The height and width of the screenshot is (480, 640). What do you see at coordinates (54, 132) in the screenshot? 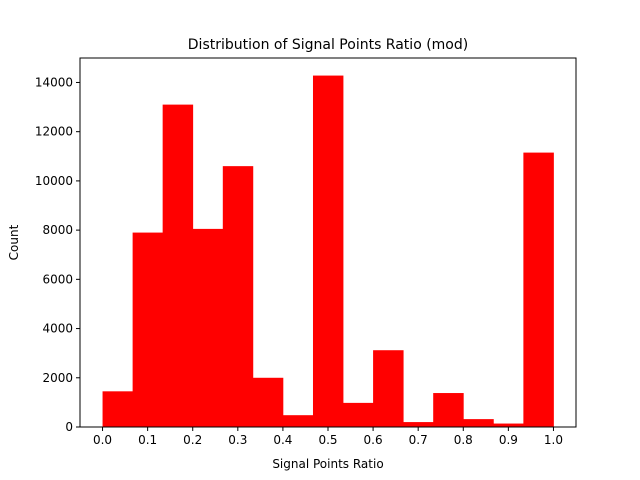
I see `y-tick-label: 12000` at bounding box center [54, 132].